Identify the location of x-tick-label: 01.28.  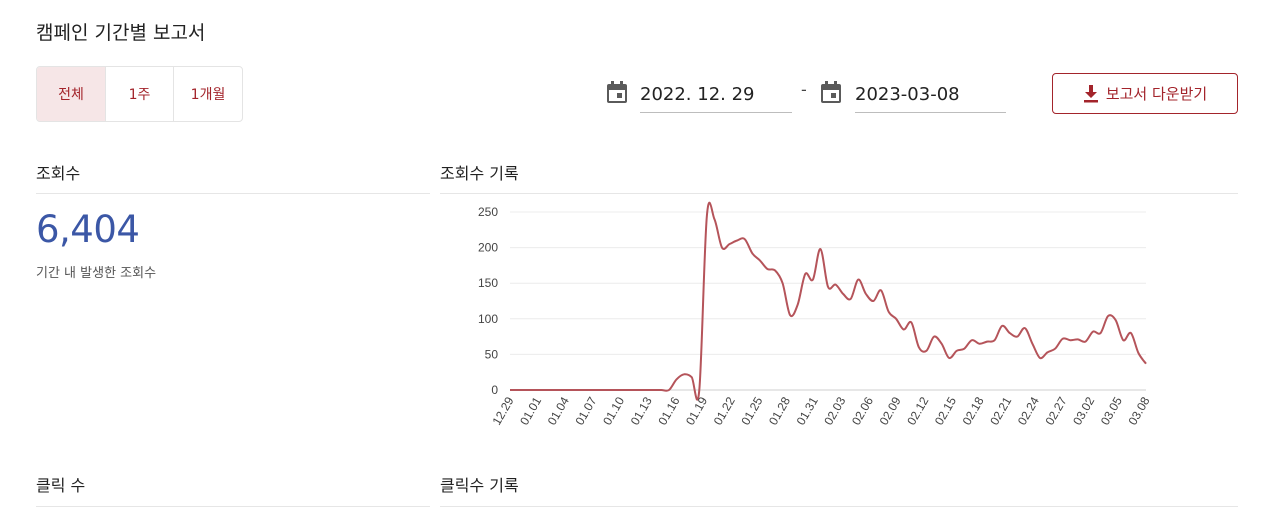
(779, 410).